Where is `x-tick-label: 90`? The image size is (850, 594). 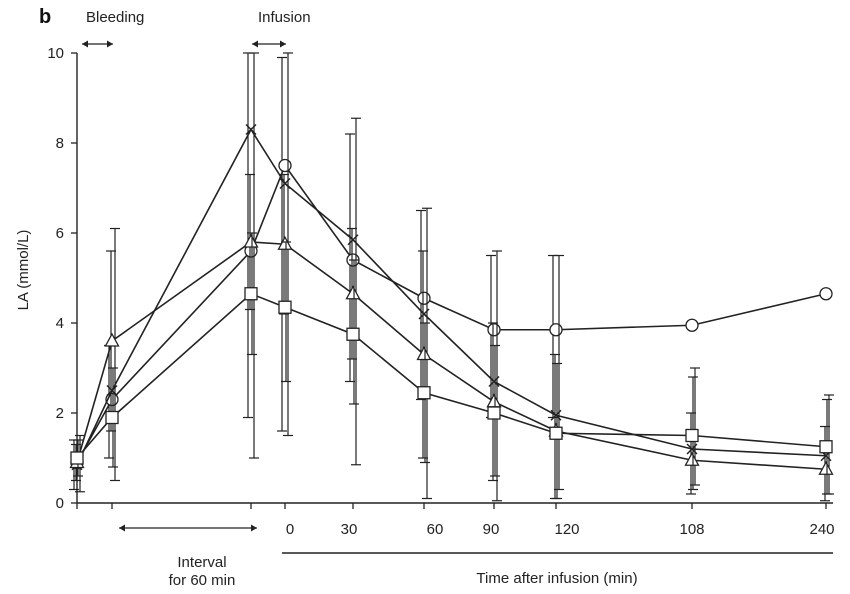 x-tick-label: 90 is located at coordinates (491, 529).